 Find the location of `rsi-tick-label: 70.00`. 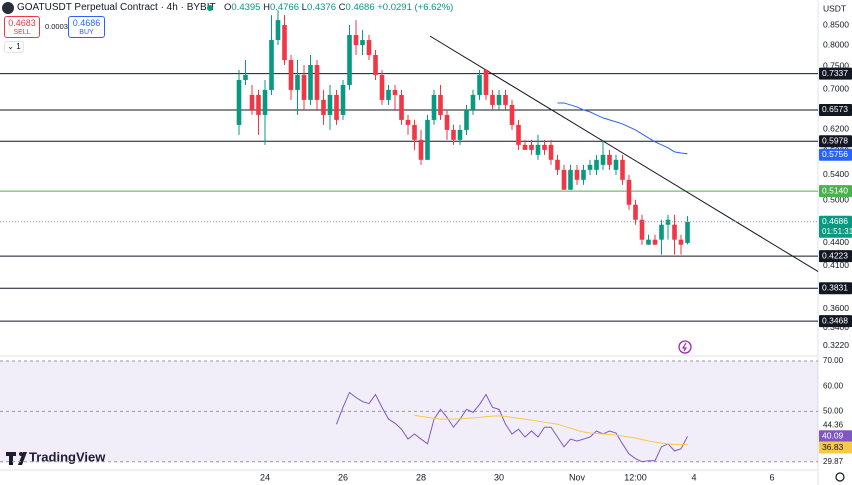

rsi-tick-label: 70.00 is located at coordinates (833, 360).